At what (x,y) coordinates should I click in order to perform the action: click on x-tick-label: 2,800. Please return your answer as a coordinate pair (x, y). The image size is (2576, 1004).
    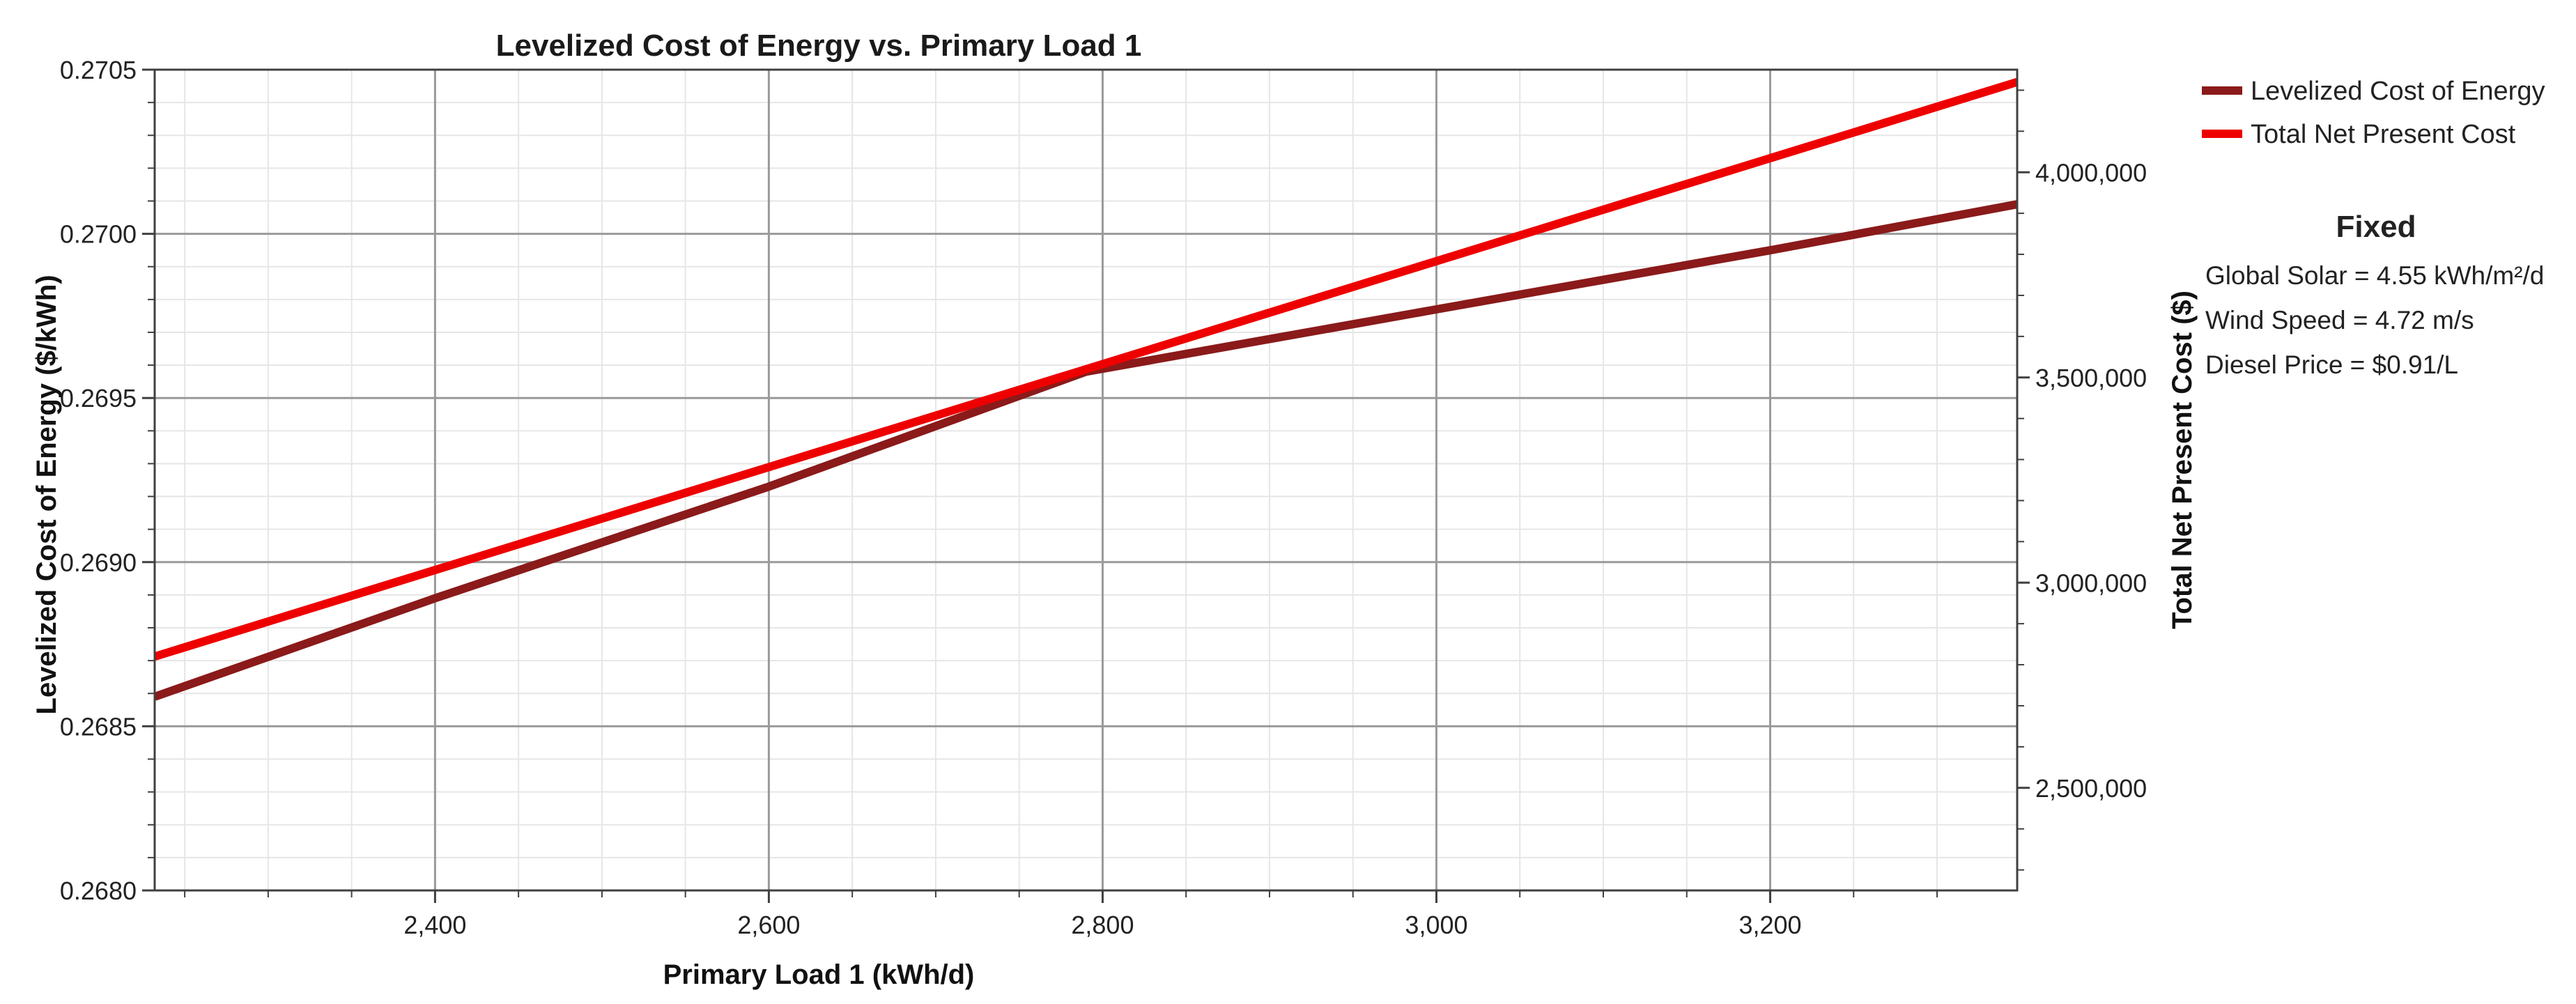
    Looking at the image, I should click on (1102, 925).